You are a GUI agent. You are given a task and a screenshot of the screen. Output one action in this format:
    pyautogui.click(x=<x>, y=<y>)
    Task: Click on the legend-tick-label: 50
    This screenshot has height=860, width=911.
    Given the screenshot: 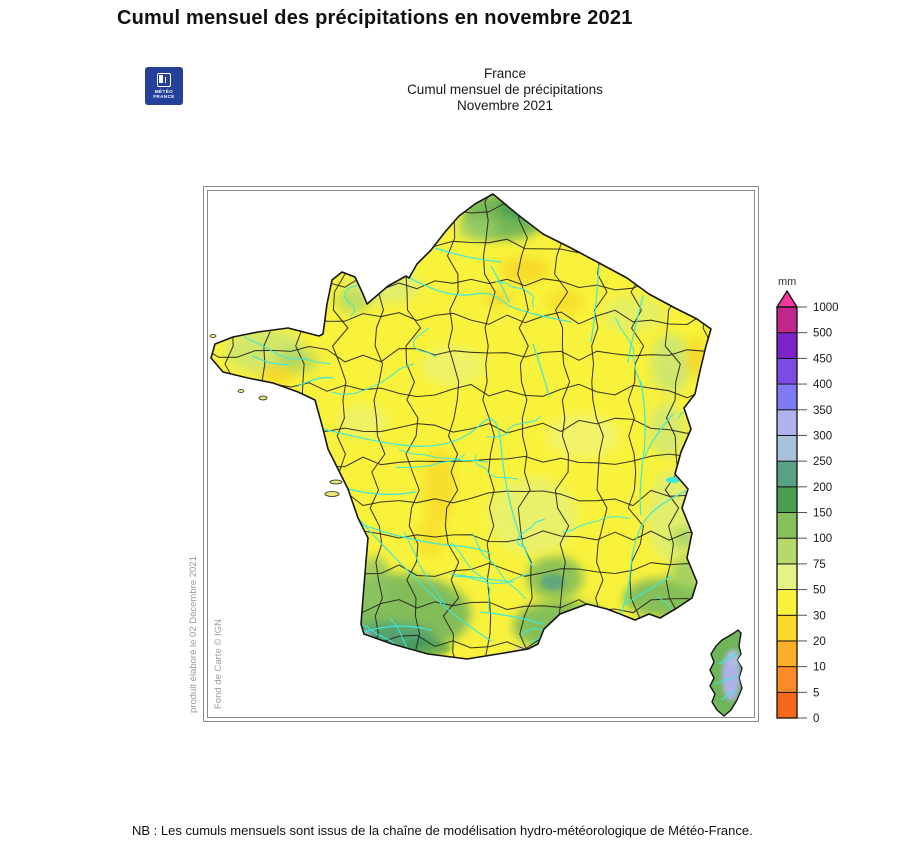 What is the action you would take?
    pyautogui.click(x=819, y=591)
    